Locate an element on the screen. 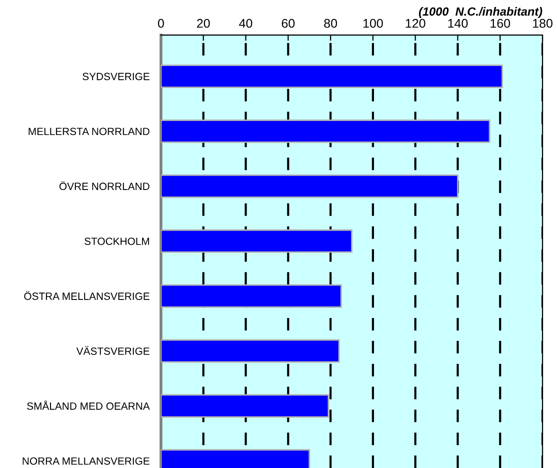 This screenshot has width=557, height=468. text: (1000 N.C./inhabitant) is located at coordinates (480, 12).